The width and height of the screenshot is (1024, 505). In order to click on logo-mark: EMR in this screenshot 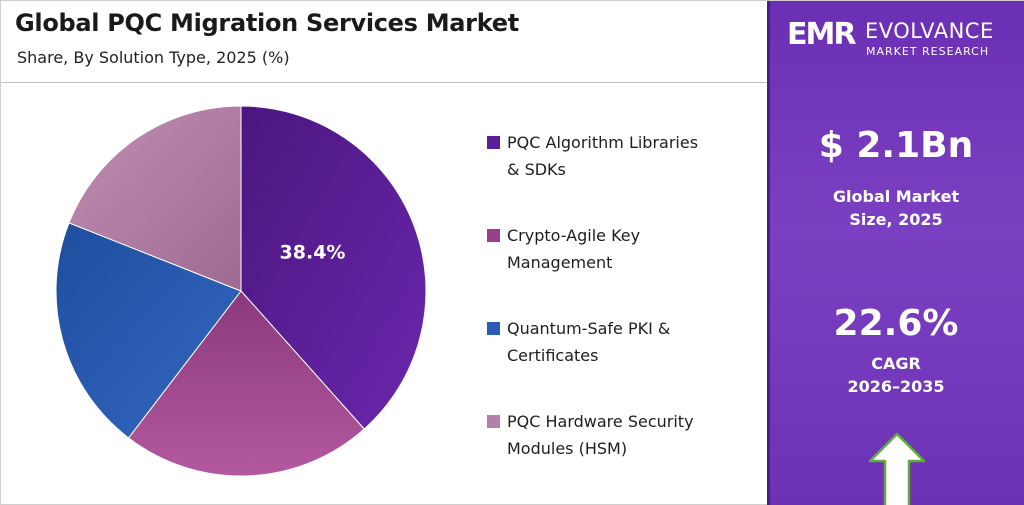, I will do `click(821, 34)`.